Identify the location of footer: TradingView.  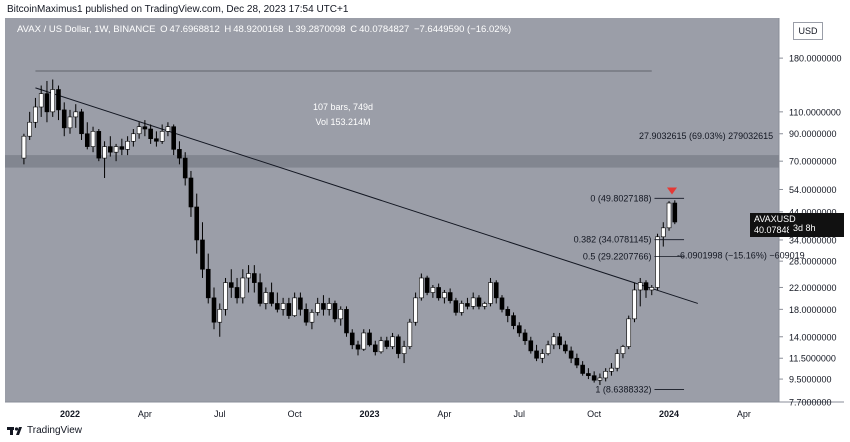
(44, 430).